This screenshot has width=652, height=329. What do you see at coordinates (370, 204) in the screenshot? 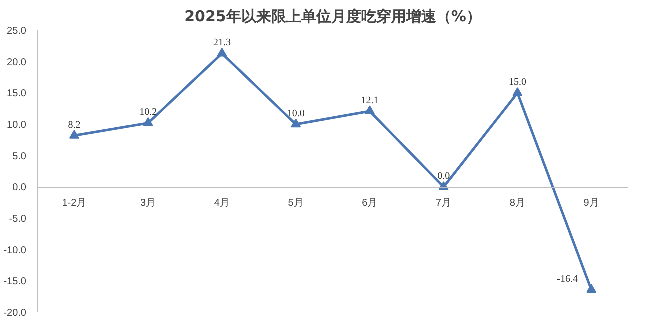
I see `x-tick-label: 6月` at bounding box center [370, 204].